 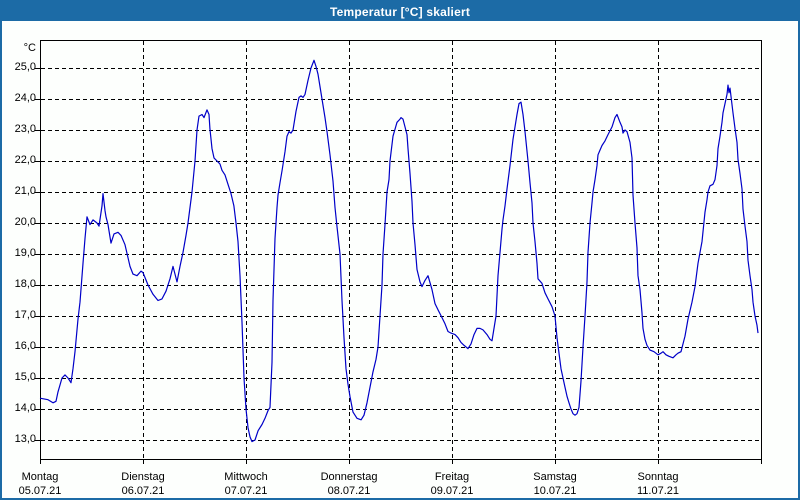 I want to click on day-name-label: Dienstag, so click(x=143, y=477).